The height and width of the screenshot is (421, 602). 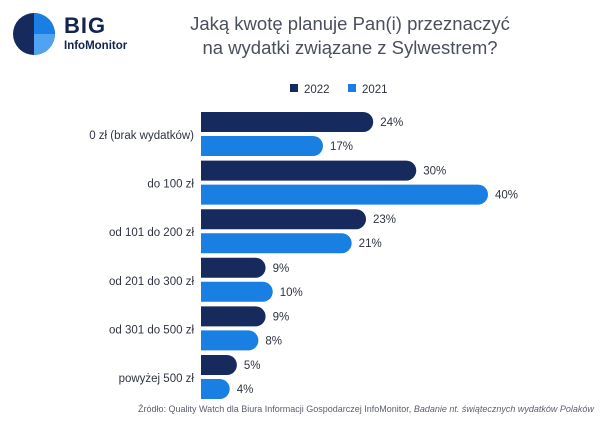 What do you see at coordinates (141, 136) in the screenshot?
I see `category-label: 0 zł (brak wydatków)` at bounding box center [141, 136].